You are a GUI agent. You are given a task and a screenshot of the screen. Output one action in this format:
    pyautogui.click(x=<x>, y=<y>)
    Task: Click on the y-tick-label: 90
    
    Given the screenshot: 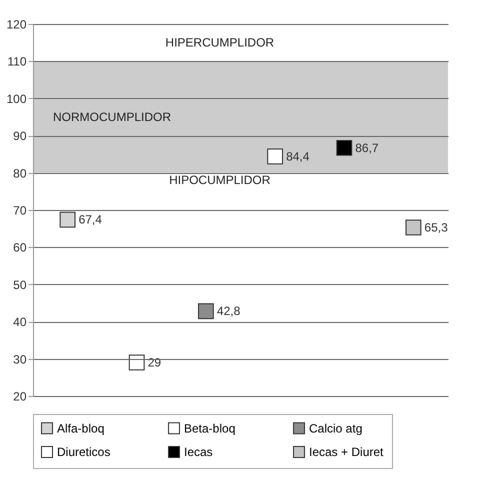 What is the action you would take?
    pyautogui.click(x=20, y=136)
    